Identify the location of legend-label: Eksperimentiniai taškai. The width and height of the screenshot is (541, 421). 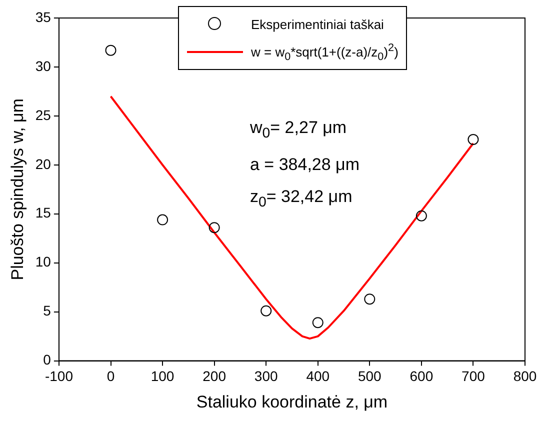
(317, 24).